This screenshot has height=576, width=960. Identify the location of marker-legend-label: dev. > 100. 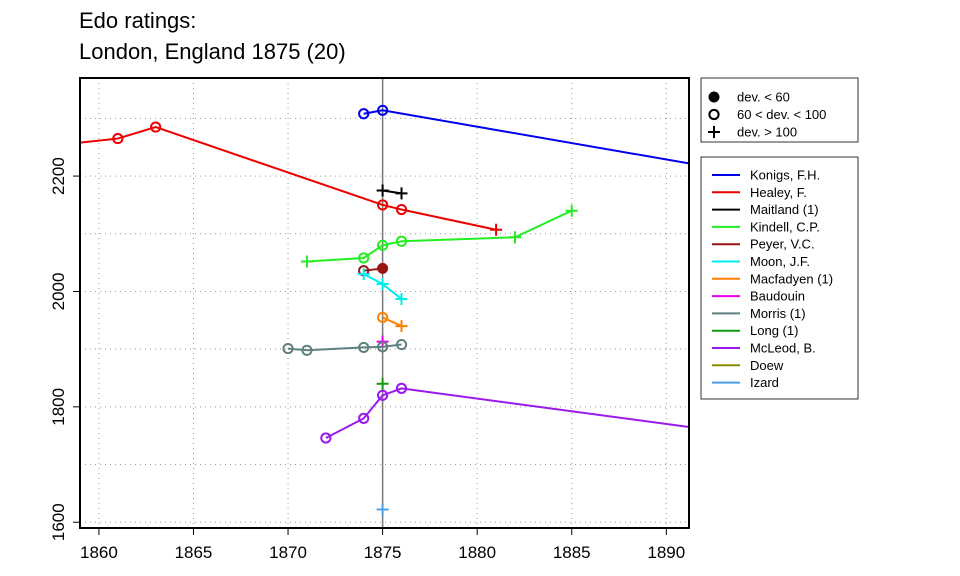
(767, 132).